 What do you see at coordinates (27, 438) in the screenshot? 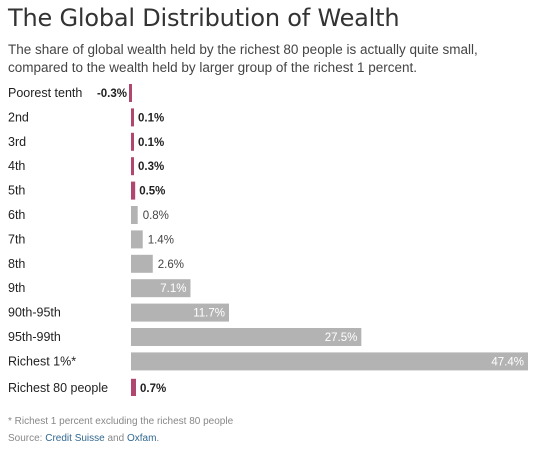
I see `source-prefix: Source:` at bounding box center [27, 438].